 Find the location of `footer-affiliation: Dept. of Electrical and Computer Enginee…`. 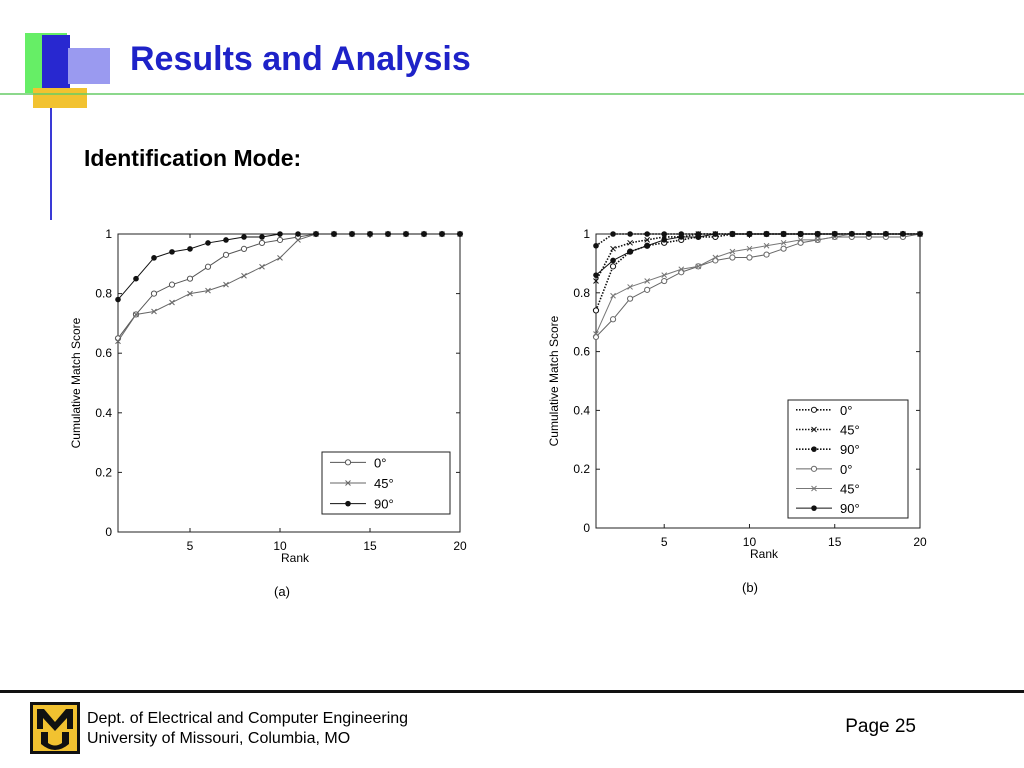

footer-affiliation: Dept. of Electrical and Computer Enginee… is located at coordinates (247, 729).